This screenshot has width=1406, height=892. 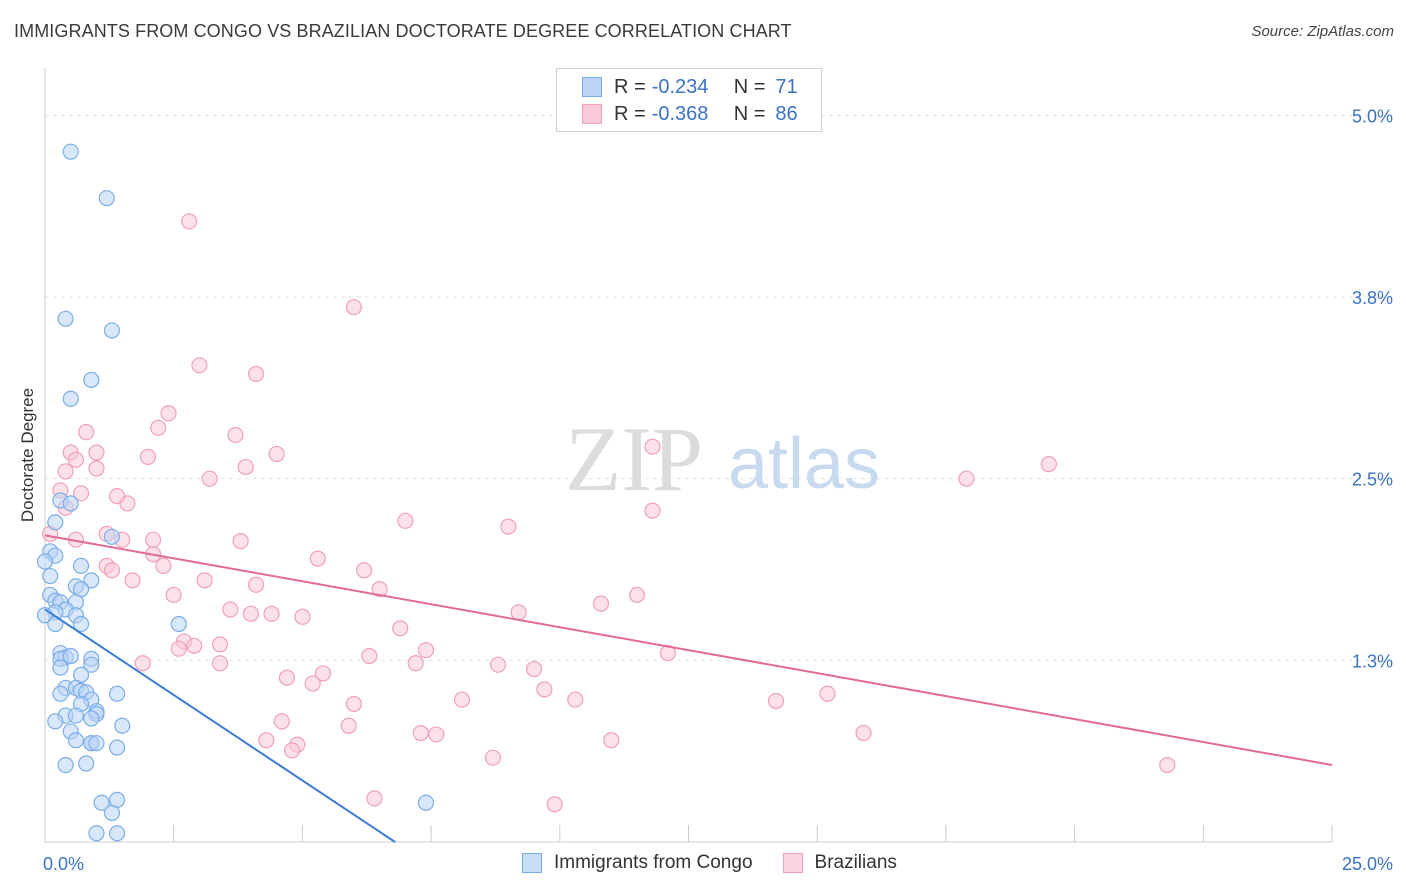 I want to click on y-tick-label-1: 2.5%, so click(x=1372, y=480).